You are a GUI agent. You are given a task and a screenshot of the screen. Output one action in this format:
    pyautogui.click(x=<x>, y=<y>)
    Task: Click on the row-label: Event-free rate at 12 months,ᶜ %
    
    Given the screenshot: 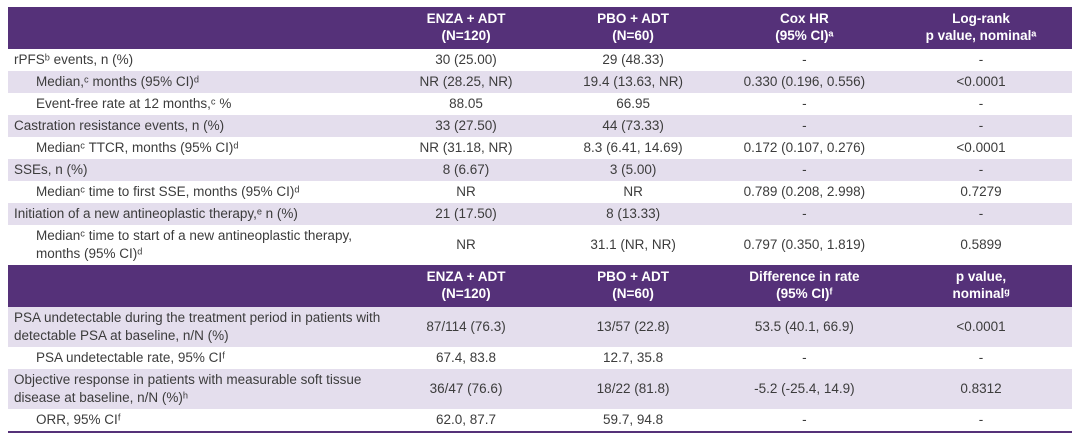 What is the action you would take?
    pyautogui.click(x=134, y=103)
    